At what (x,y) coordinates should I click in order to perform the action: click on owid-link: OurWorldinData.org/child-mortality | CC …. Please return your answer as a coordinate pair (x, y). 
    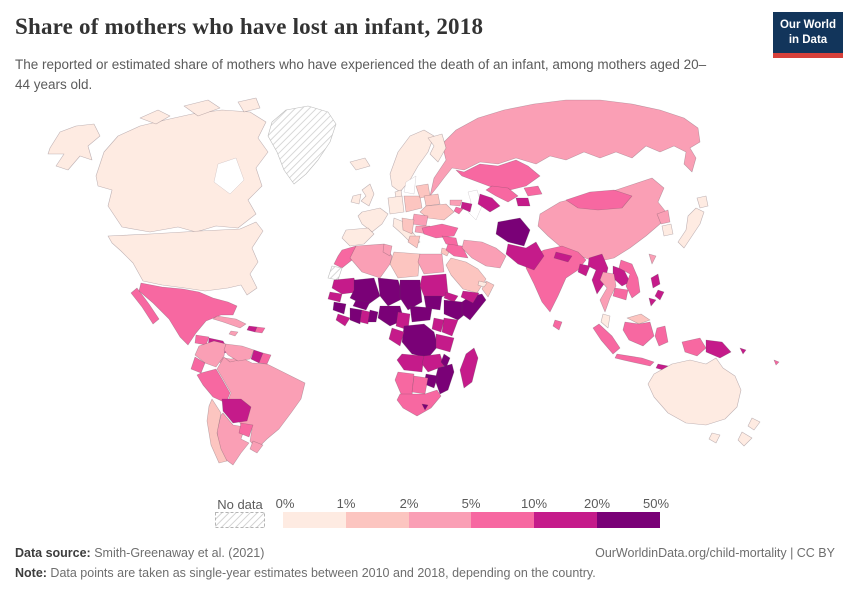
    Looking at the image, I should click on (715, 553).